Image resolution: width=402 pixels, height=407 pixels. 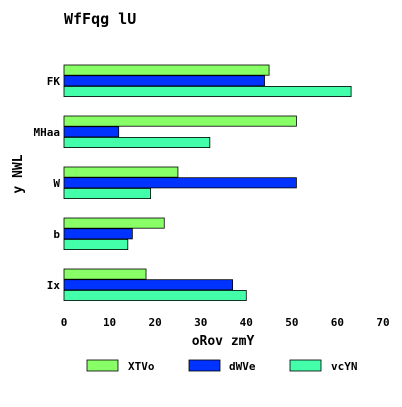 What do you see at coordinates (56, 234) in the screenshot?
I see `y-tick-label: b` at bounding box center [56, 234].